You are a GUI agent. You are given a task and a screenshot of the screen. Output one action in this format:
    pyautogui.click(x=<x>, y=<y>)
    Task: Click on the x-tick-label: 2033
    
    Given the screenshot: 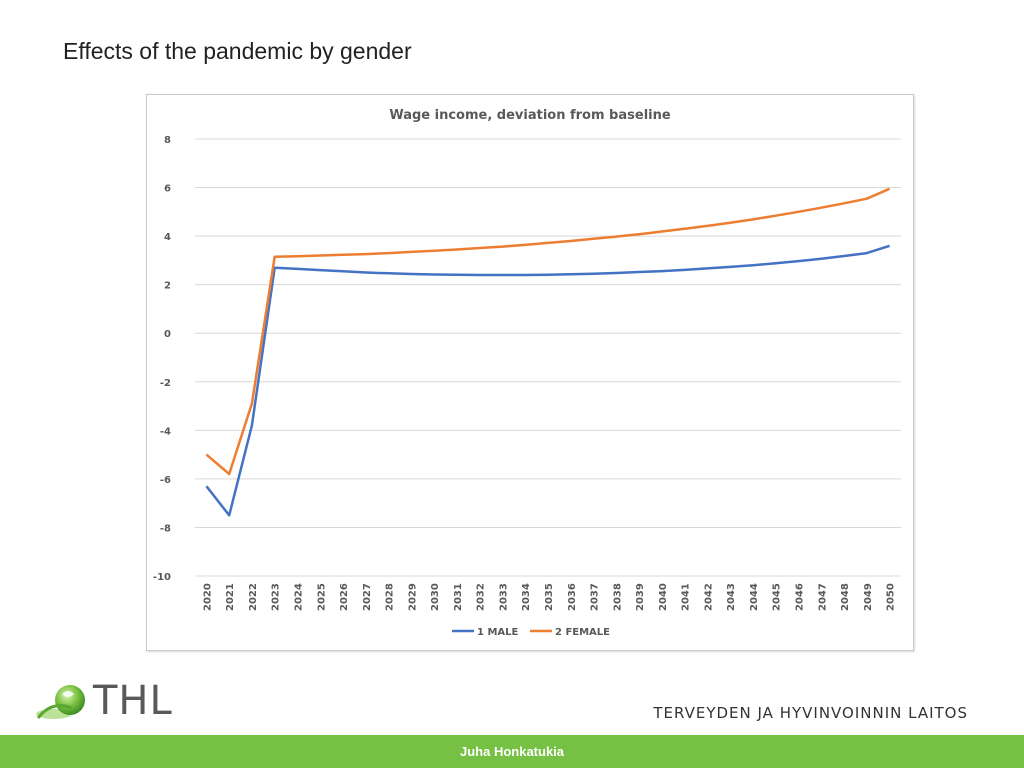 What is the action you would take?
    pyautogui.click(x=503, y=597)
    